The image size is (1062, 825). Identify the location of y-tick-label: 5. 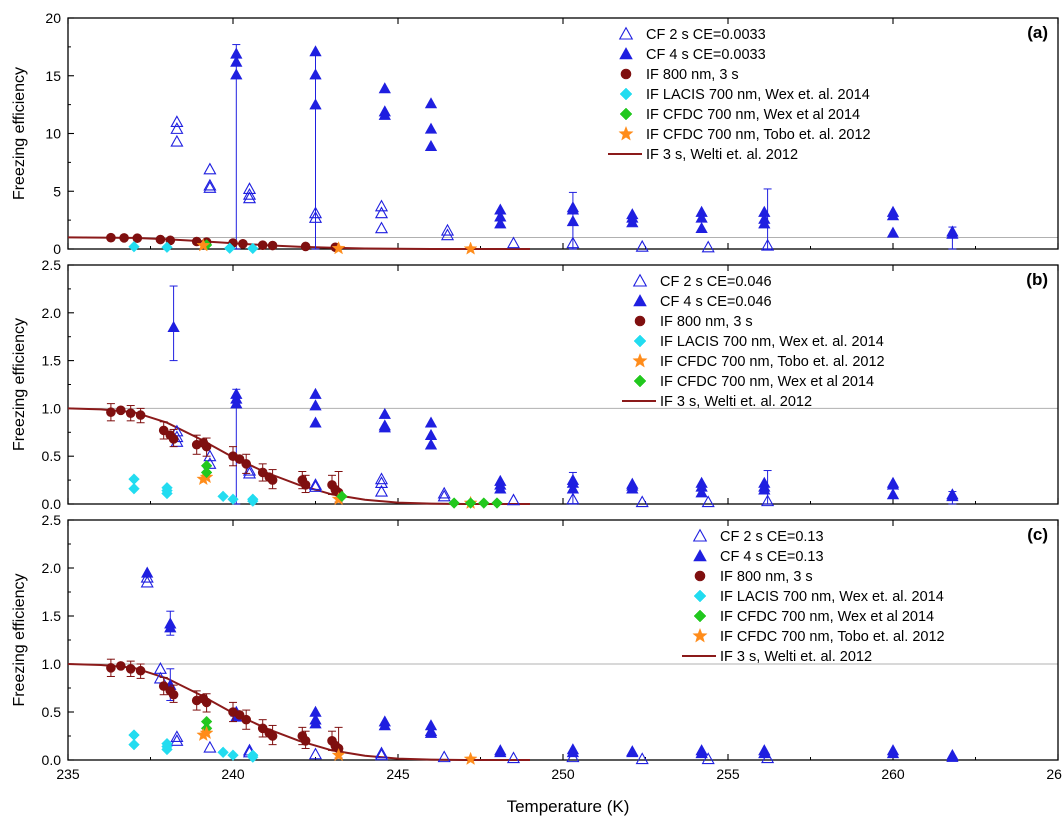
(57, 191).